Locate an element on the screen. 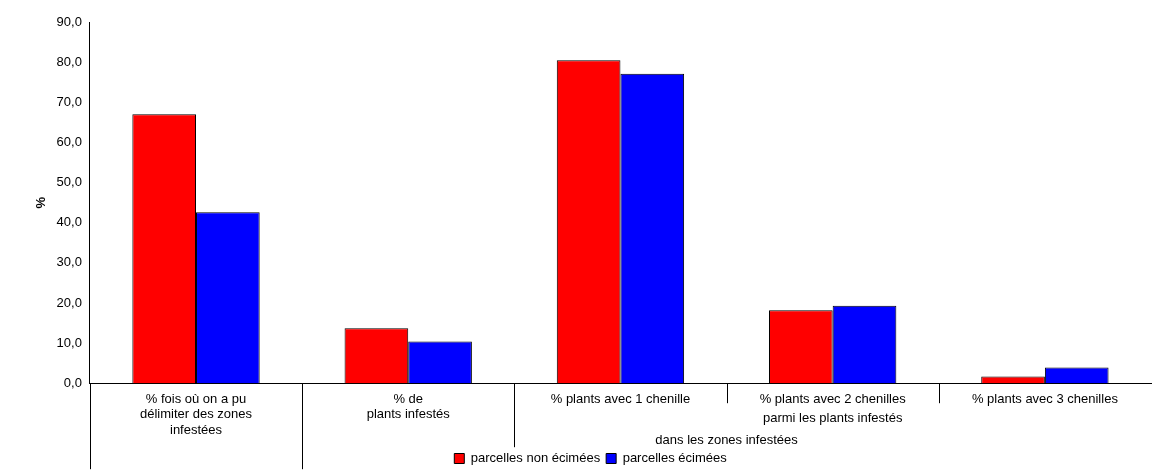 Image resolution: width=1156 pixels, height=475 pixels. x-tick-label: % plants avec 3 chenilles is located at coordinates (1045, 398).